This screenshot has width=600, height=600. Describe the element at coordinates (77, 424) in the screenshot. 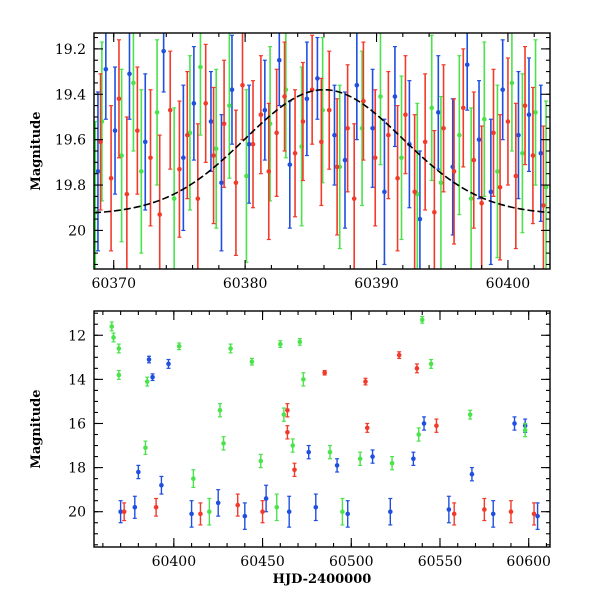

I see `y-tick-label: 16` at that location.